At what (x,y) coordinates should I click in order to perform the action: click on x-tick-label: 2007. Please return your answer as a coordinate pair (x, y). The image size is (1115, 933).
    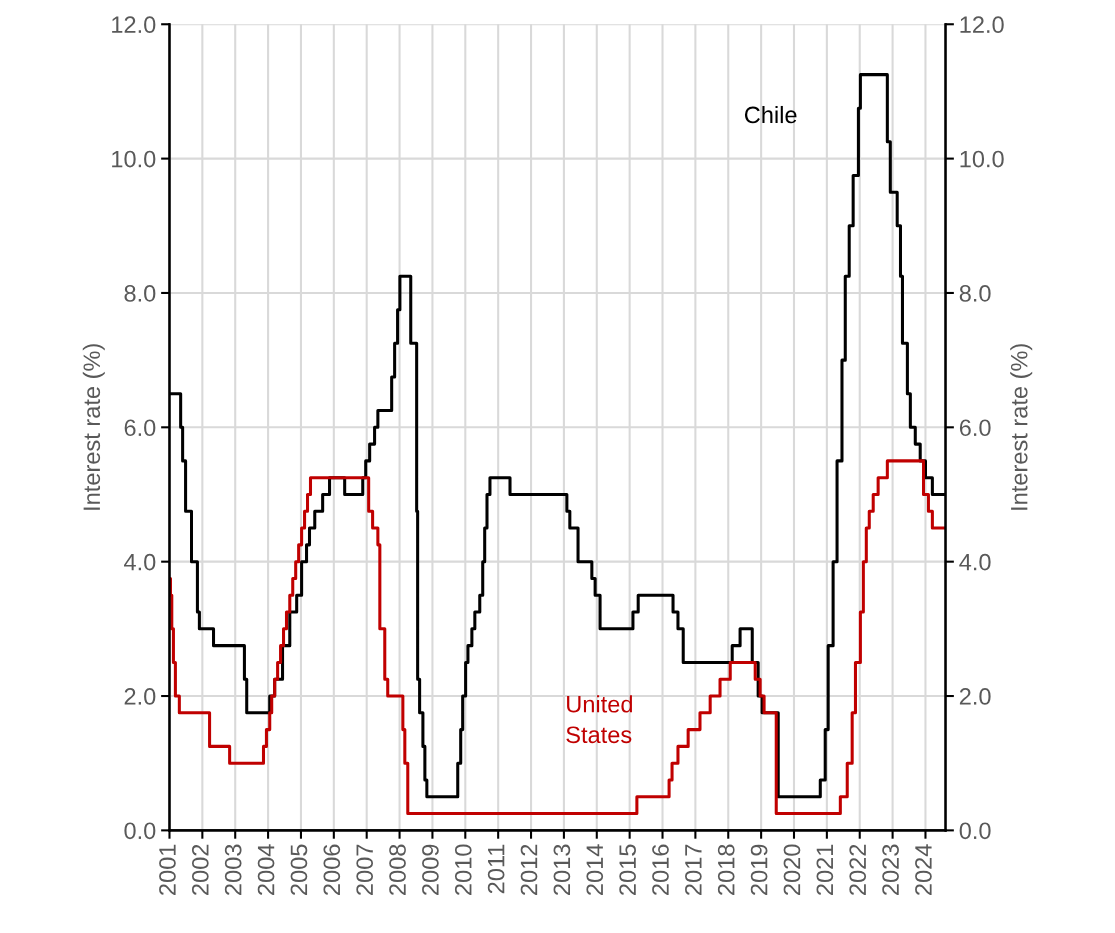
    Looking at the image, I should click on (365, 869).